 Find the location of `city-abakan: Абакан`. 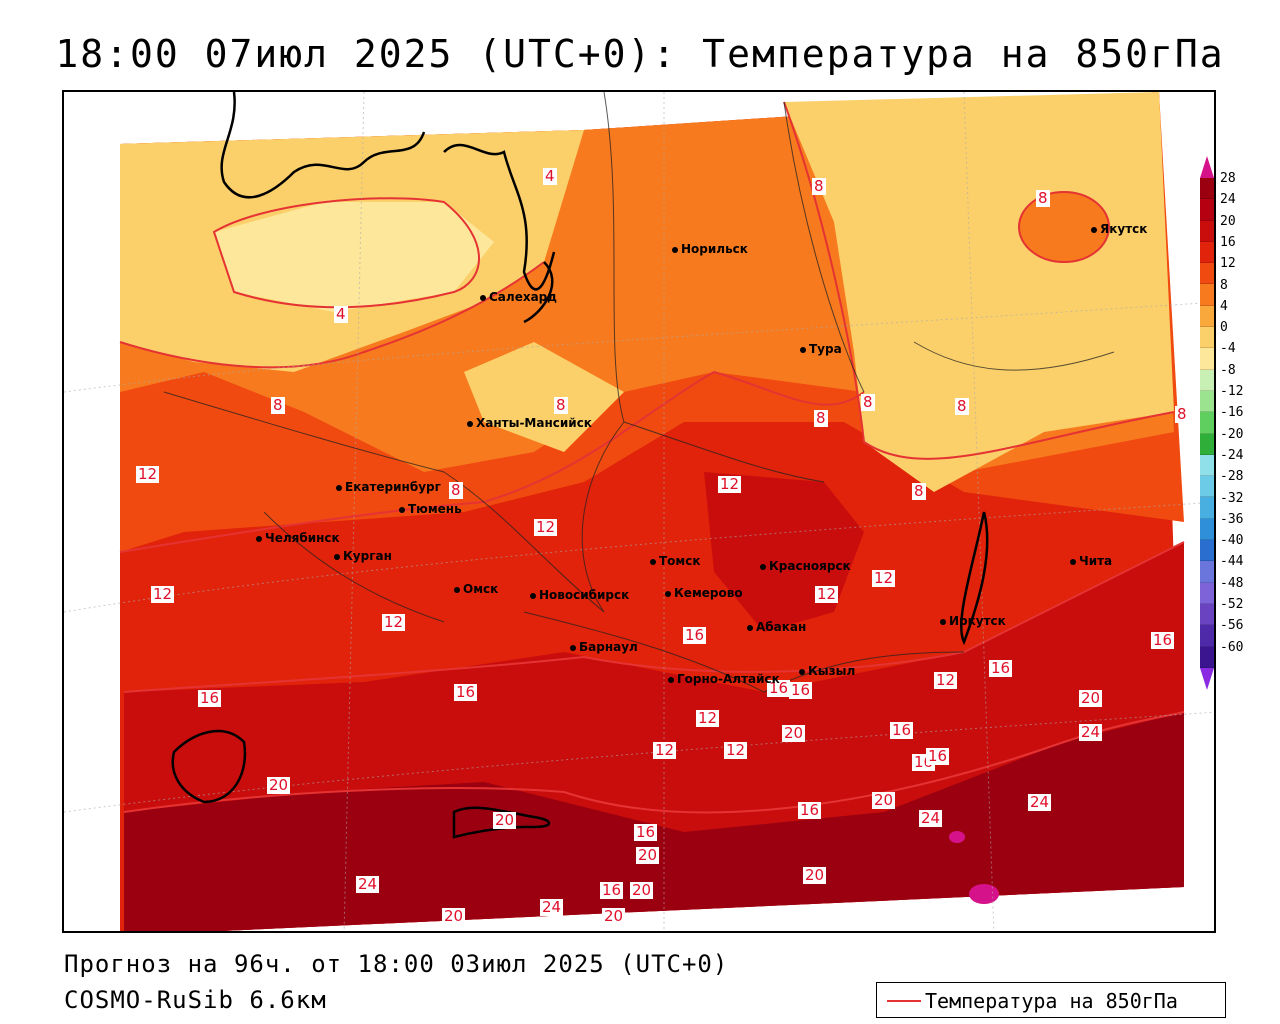

city-abakan: Абакан is located at coordinates (776, 627).